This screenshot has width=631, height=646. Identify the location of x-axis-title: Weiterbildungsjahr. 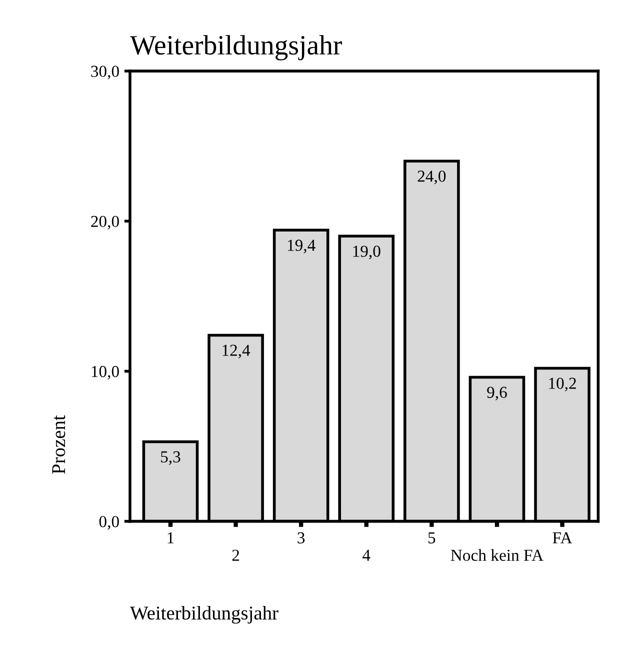
(204, 615).